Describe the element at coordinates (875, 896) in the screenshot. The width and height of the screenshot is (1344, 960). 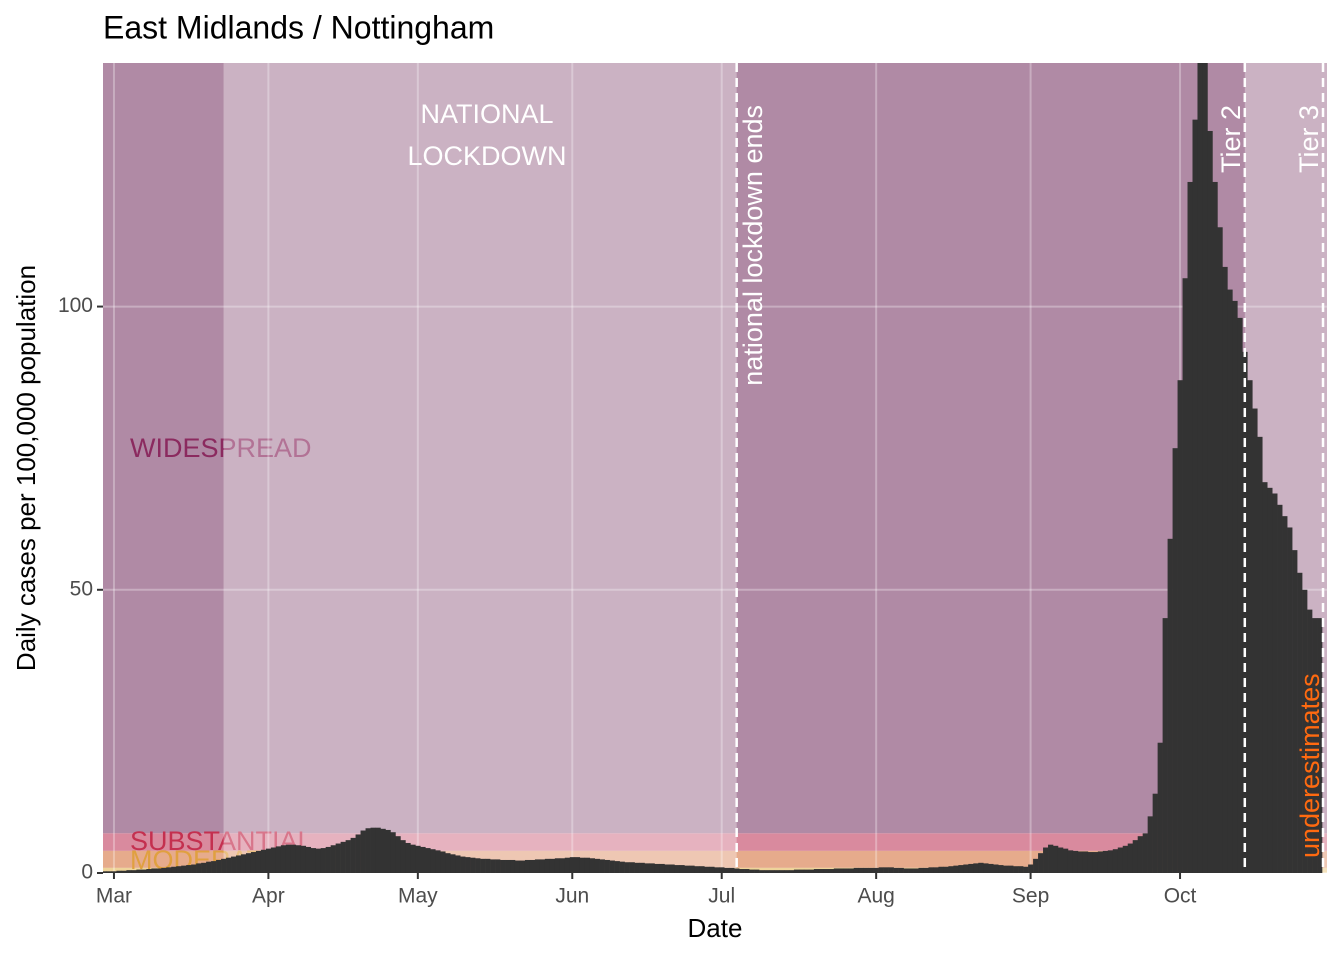
I see `x-tick-label: Aug` at that location.